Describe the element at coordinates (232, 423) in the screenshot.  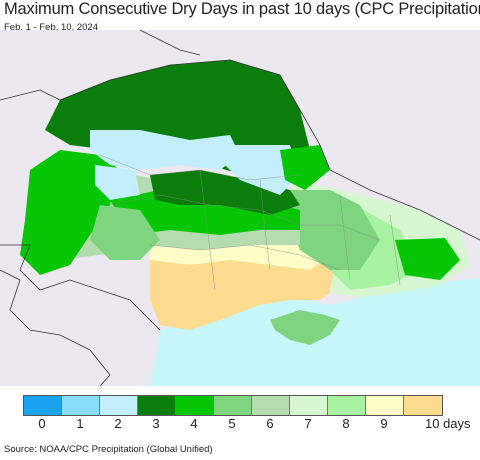
I see `legend-tick: 5` at that location.